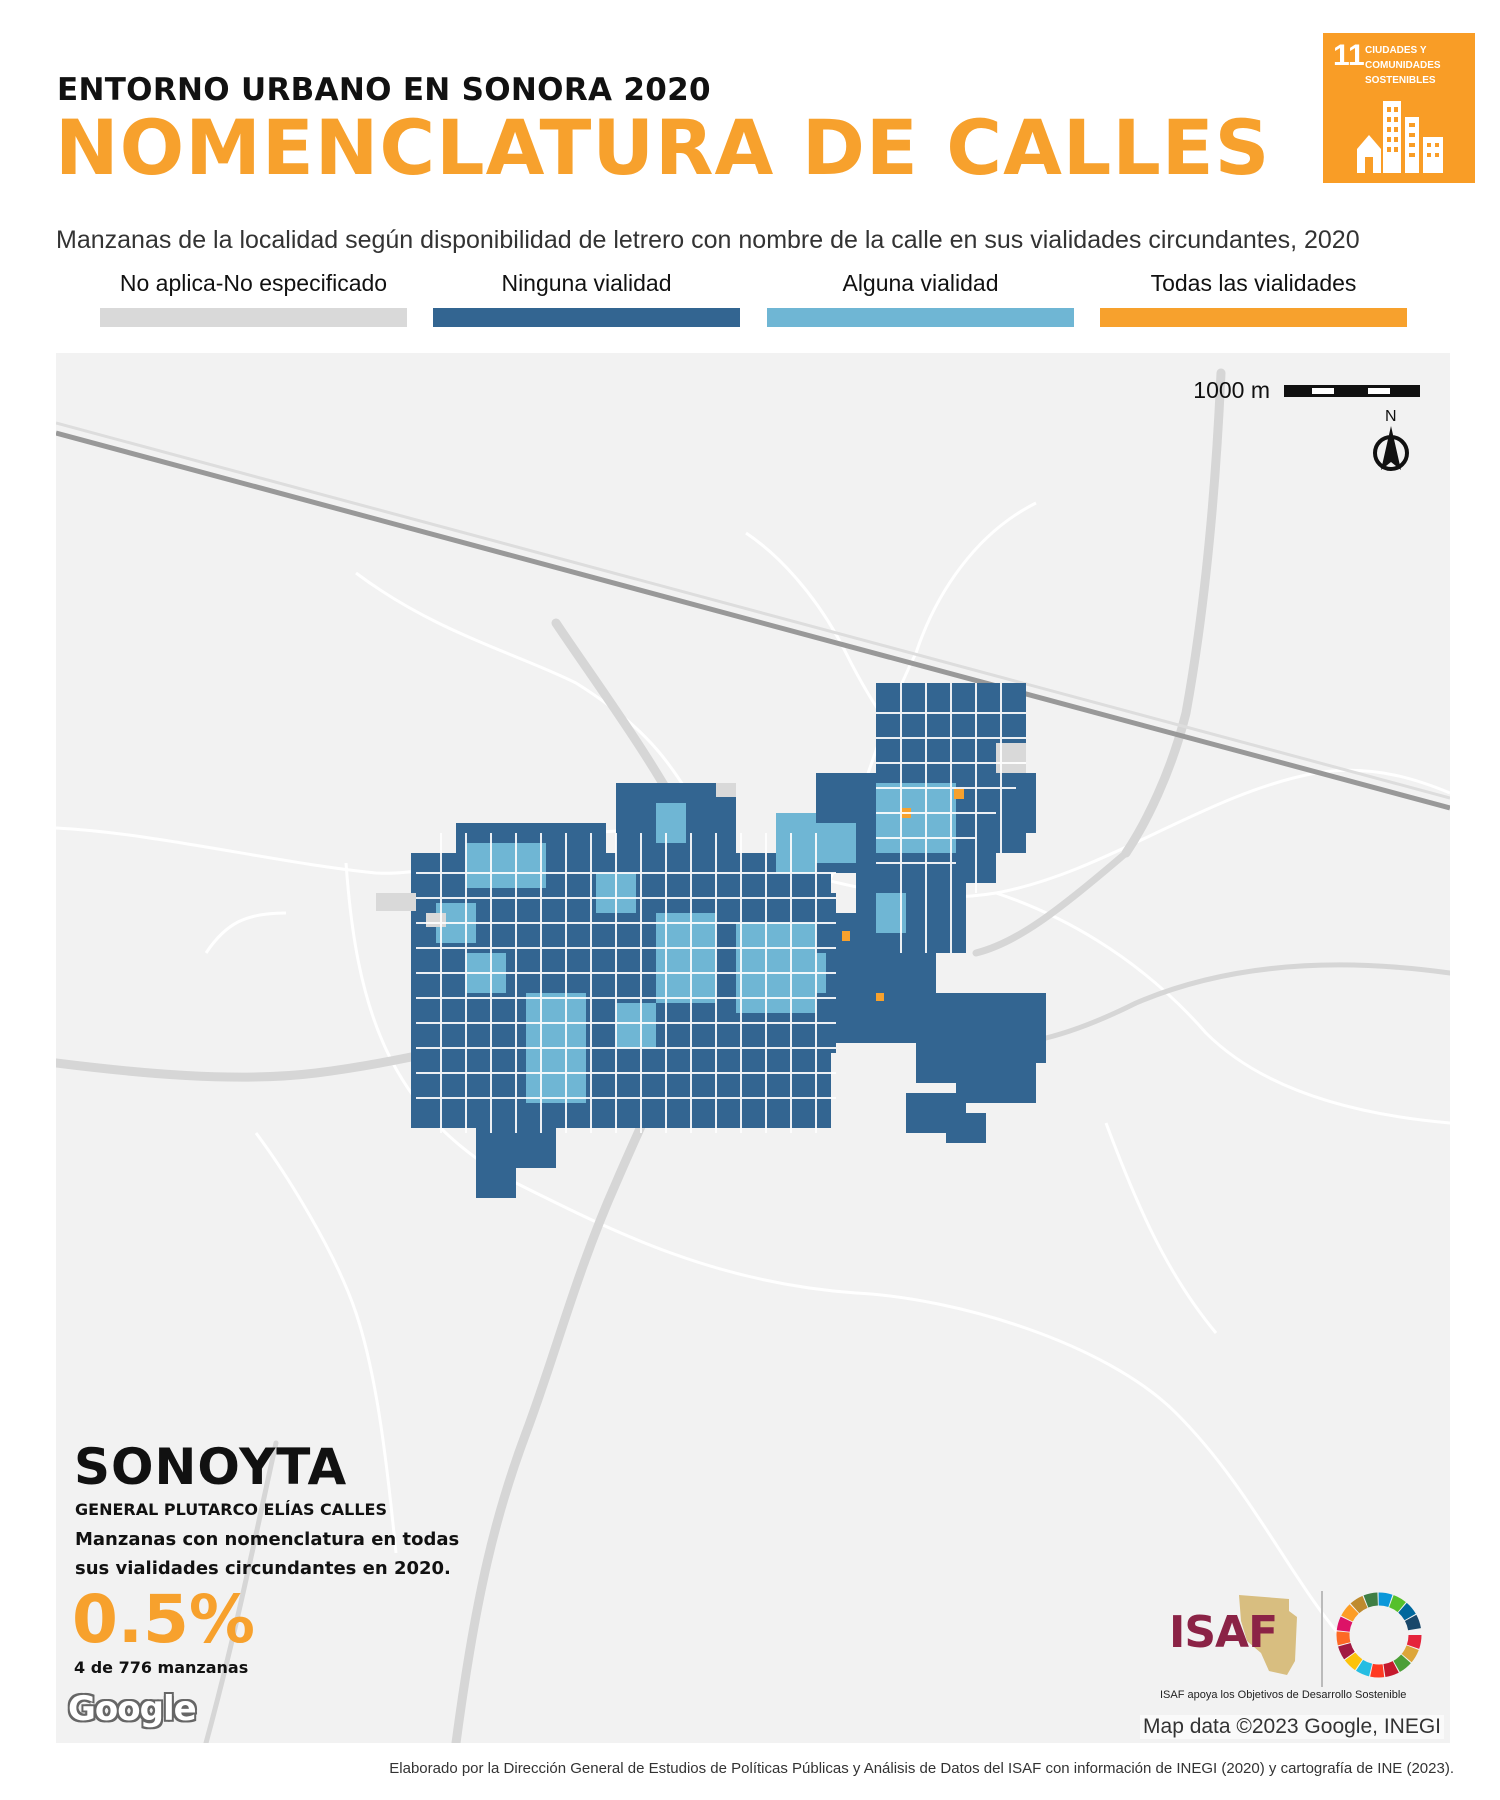 Image resolution: width=1500 pixels, height=1800 pixels. I want to click on block-count: 4 de 776 manzanas, so click(161, 1667).